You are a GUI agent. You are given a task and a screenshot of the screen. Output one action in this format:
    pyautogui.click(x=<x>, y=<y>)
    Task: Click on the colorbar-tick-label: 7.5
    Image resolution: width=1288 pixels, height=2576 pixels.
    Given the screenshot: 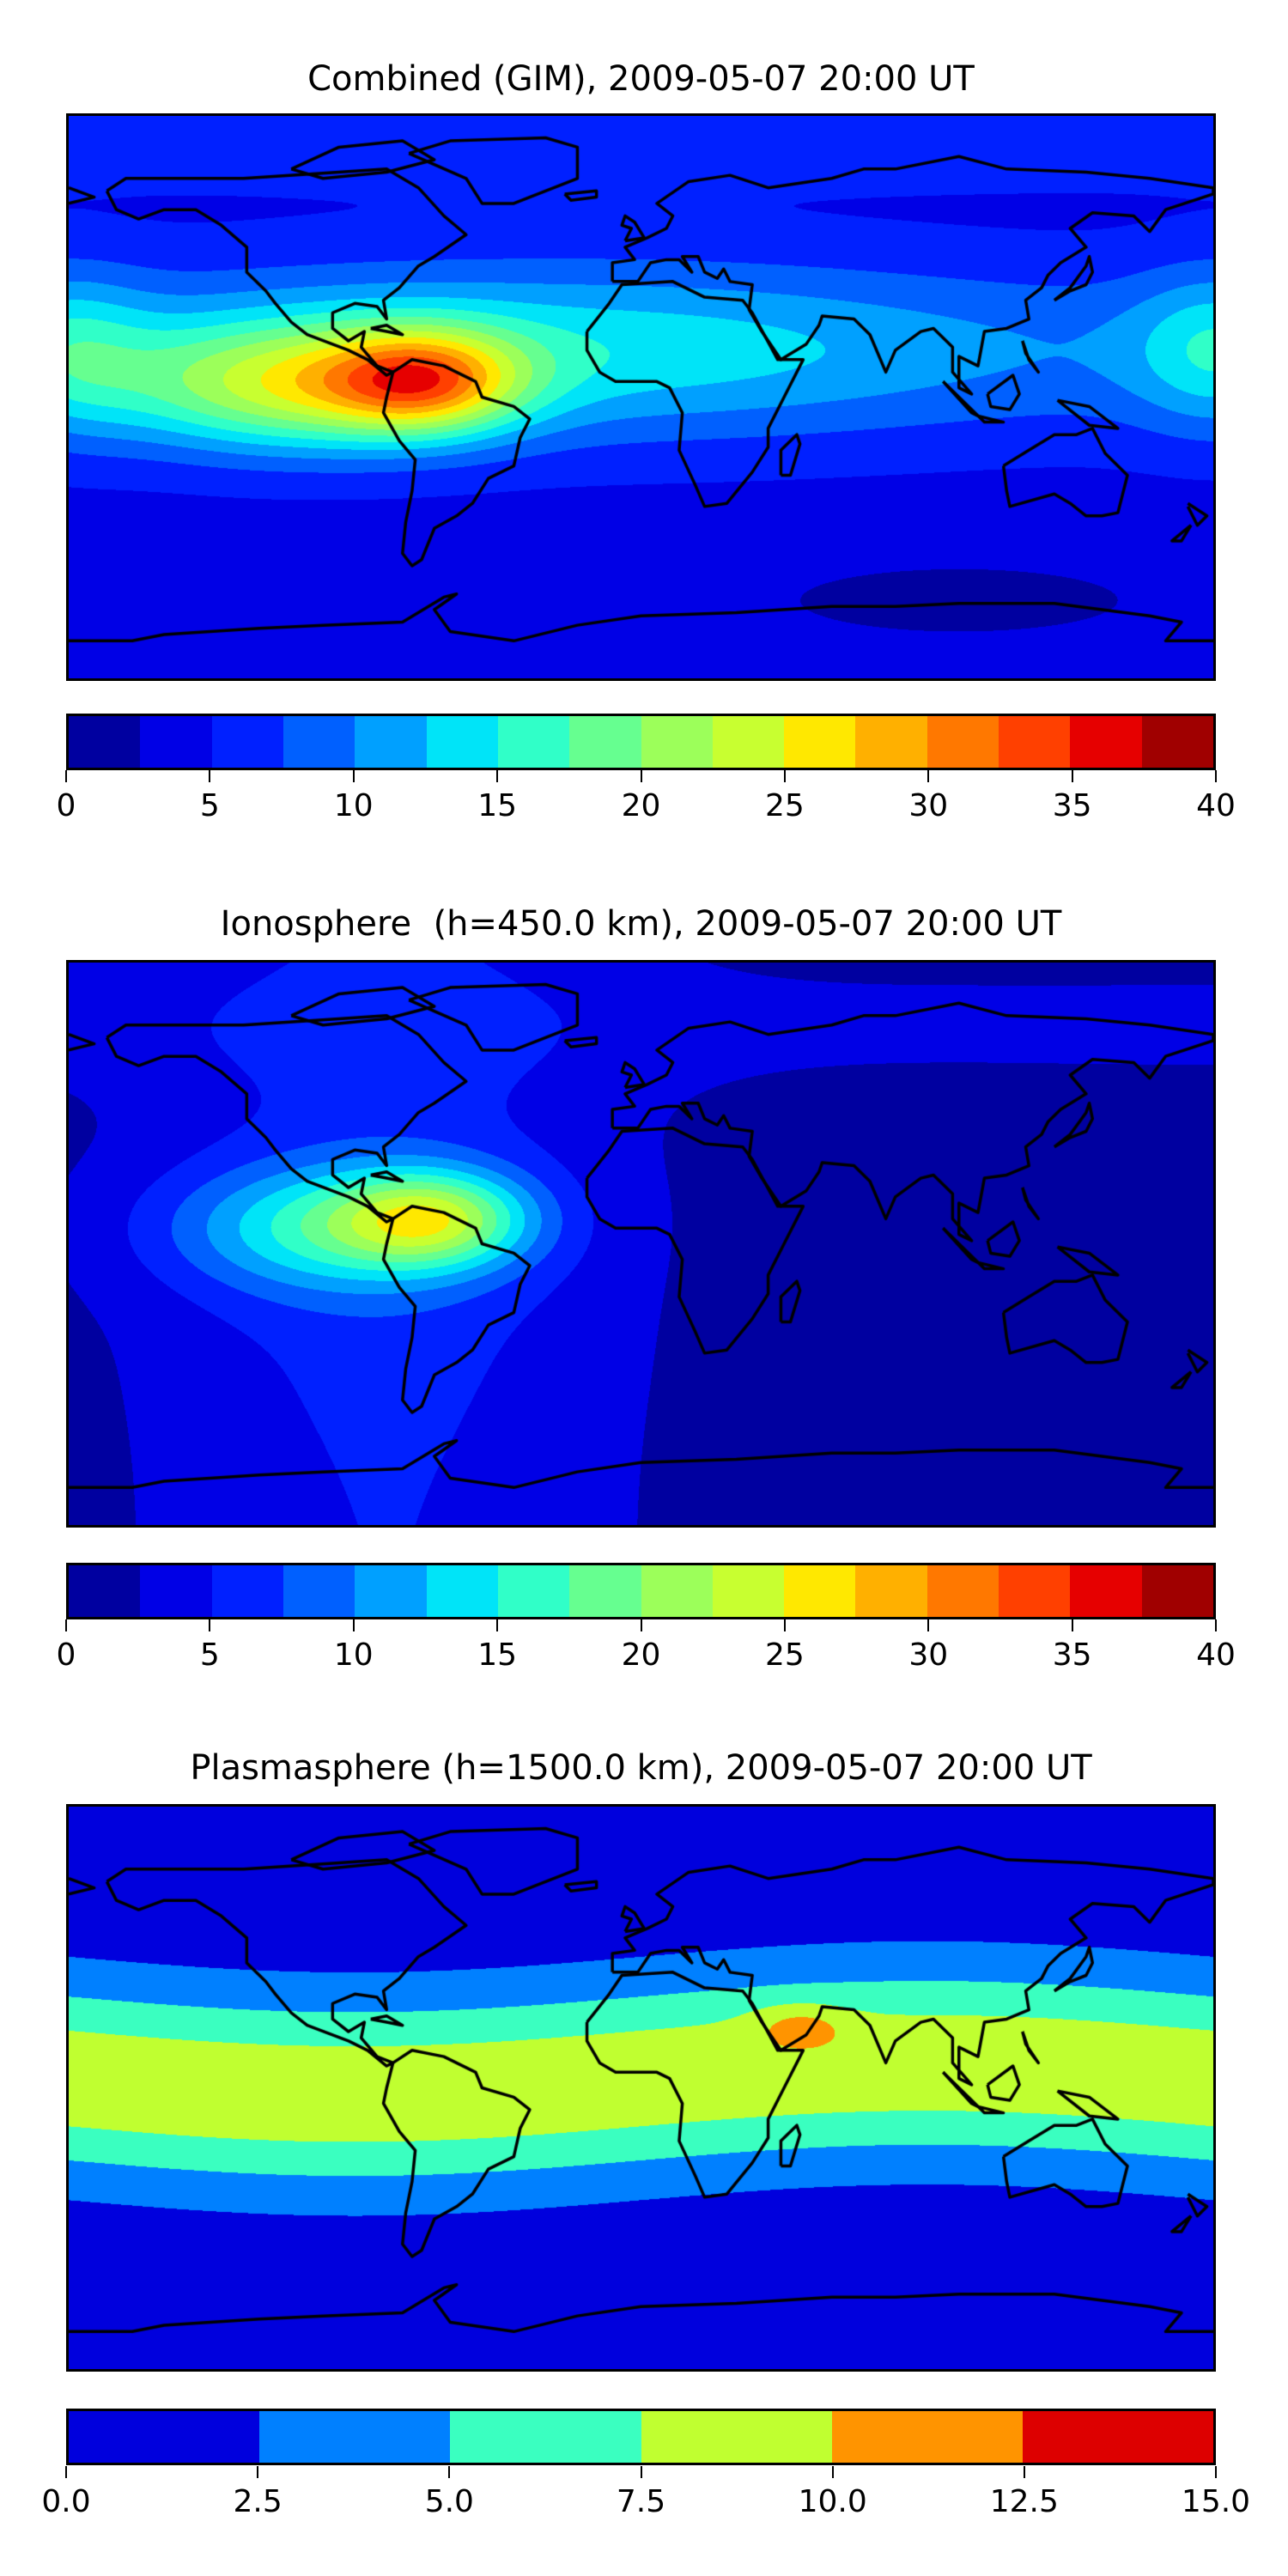 What is the action you would take?
    pyautogui.click(x=641, y=2501)
    